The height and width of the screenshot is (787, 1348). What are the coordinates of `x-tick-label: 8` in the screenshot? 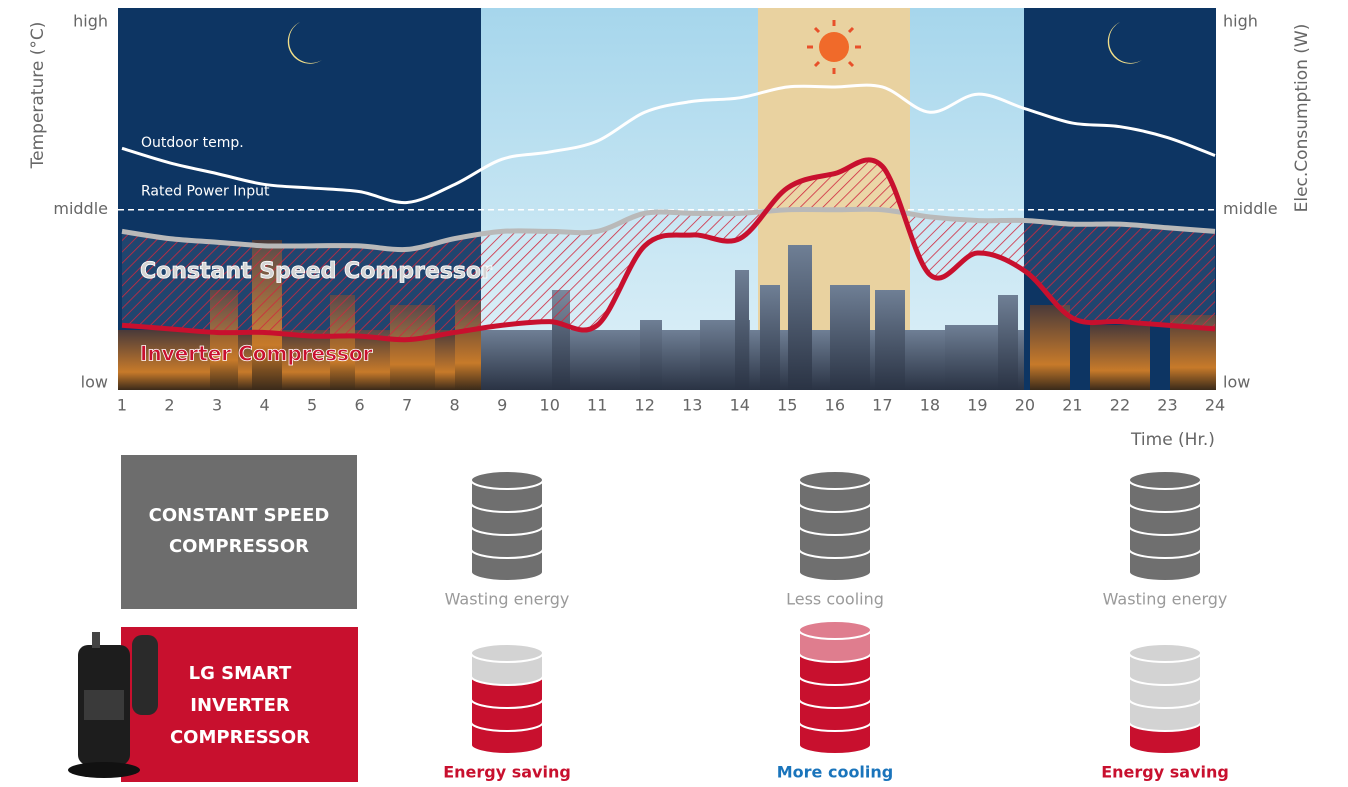 It's located at (455, 405).